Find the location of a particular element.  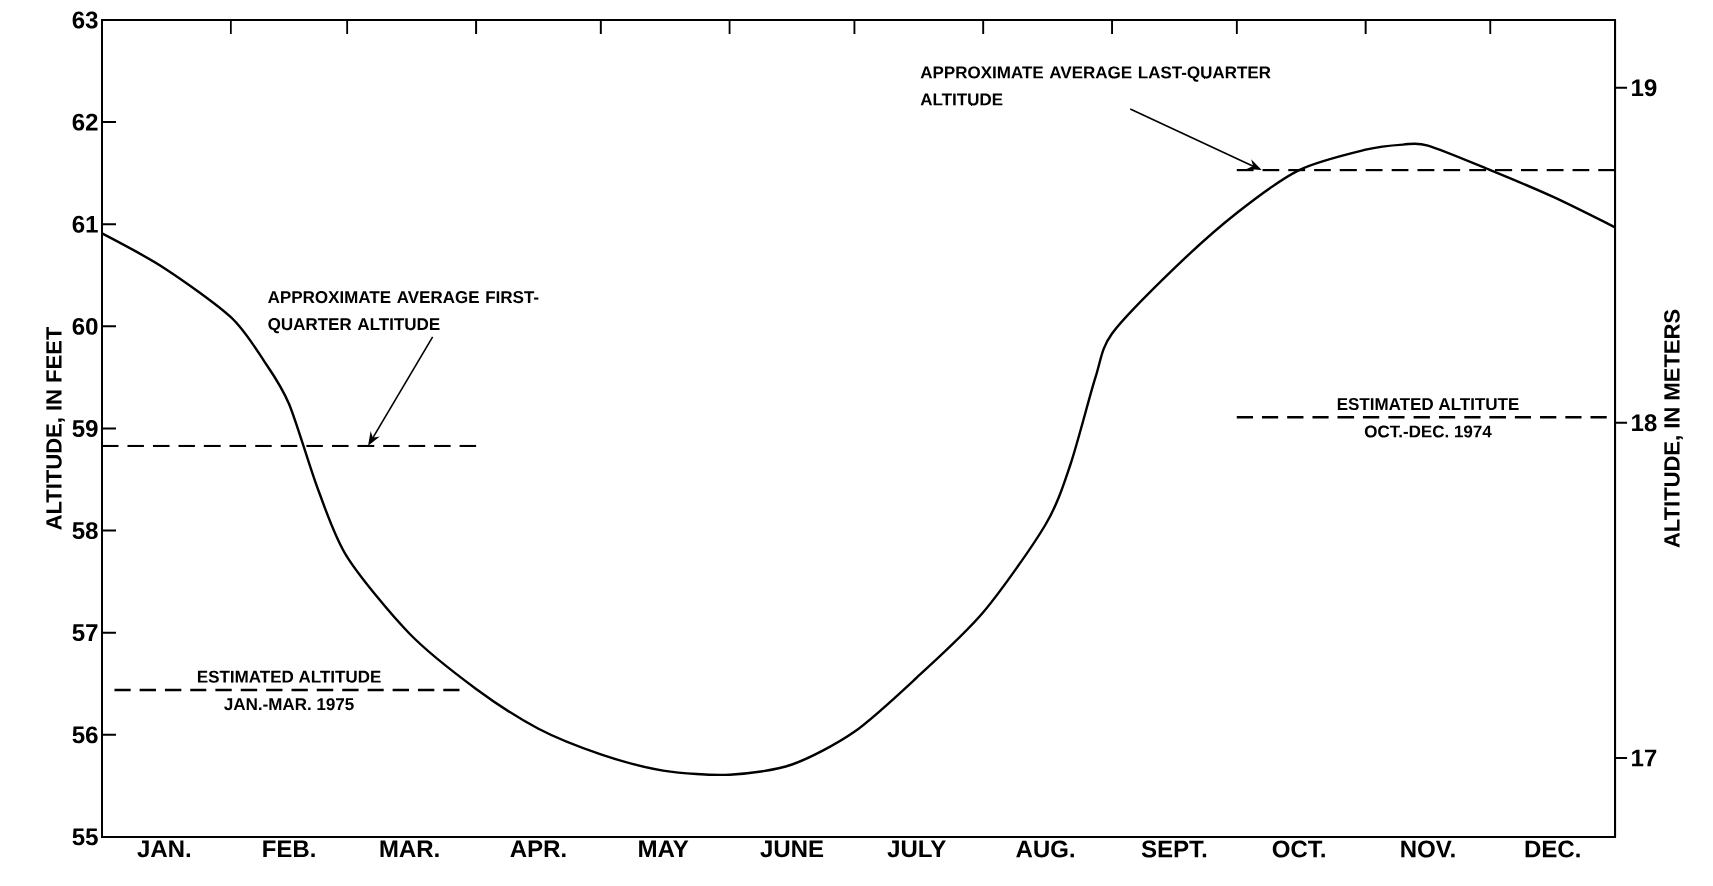

y-tick-label: 63 is located at coordinates (85, 20).